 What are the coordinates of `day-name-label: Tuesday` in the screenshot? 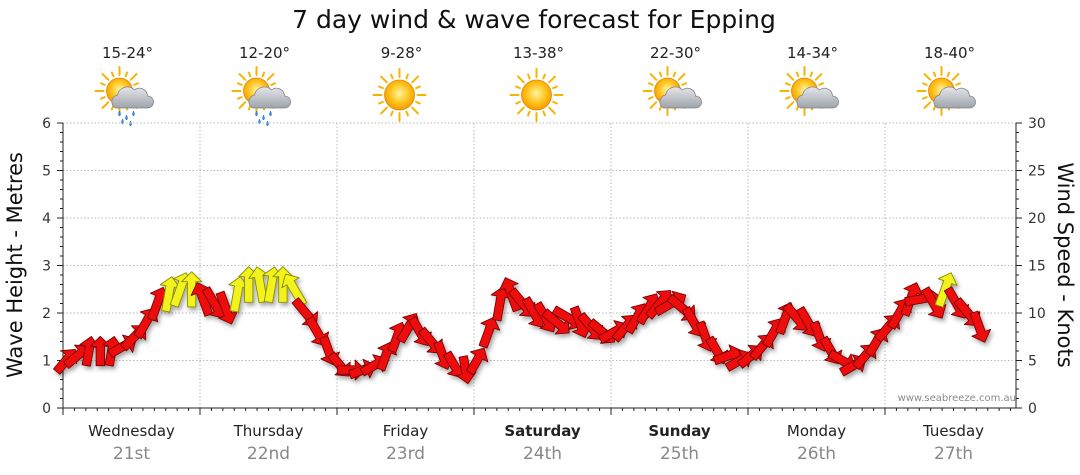 It's located at (953, 431).